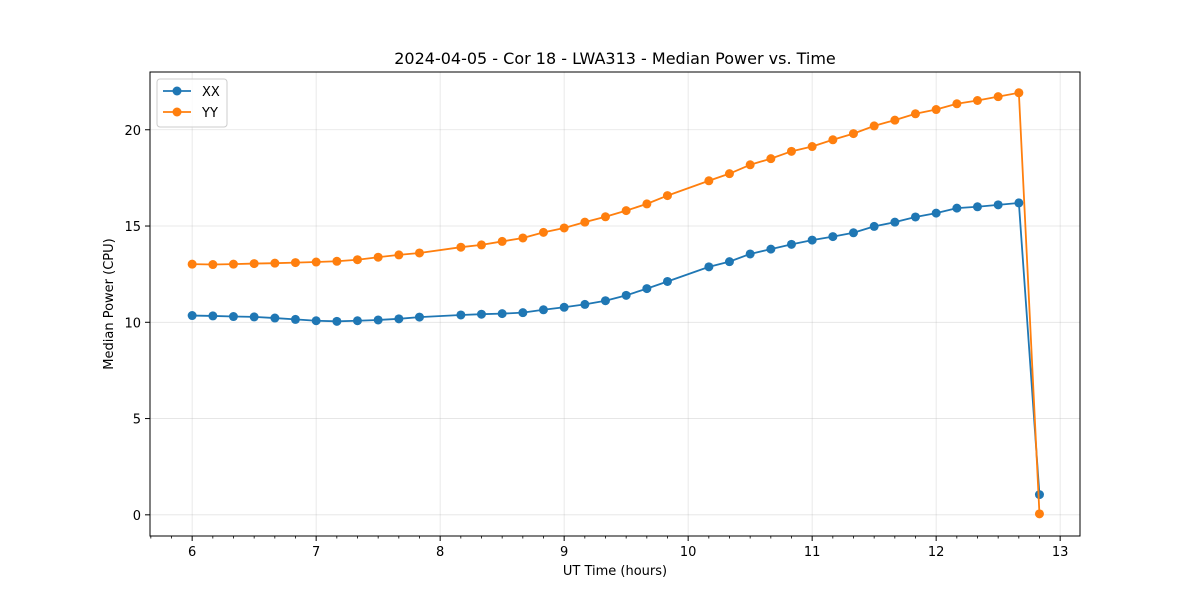 This screenshot has width=1200, height=600. What do you see at coordinates (211, 92) in the screenshot?
I see `legend-label-xx: XX` at bounding box center [211, 92].